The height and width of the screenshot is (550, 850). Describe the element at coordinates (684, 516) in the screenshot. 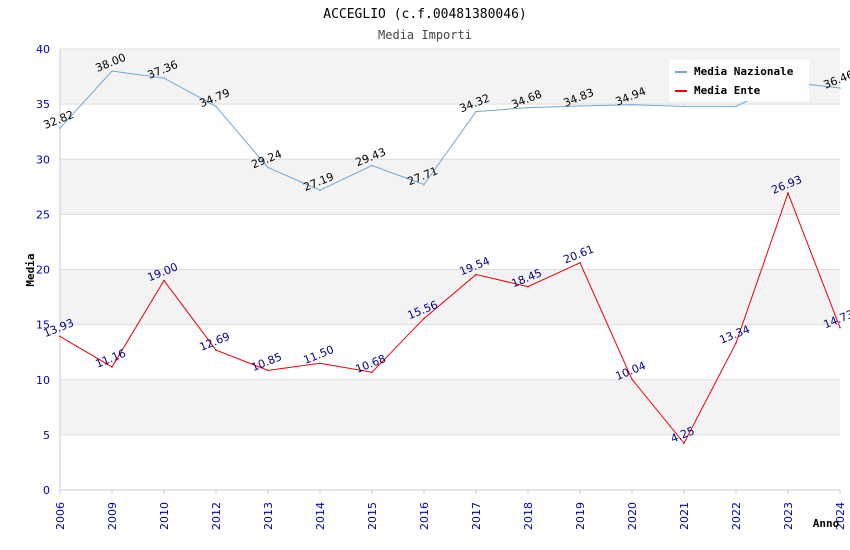

I see `x-tick-label: 2021` at that location.